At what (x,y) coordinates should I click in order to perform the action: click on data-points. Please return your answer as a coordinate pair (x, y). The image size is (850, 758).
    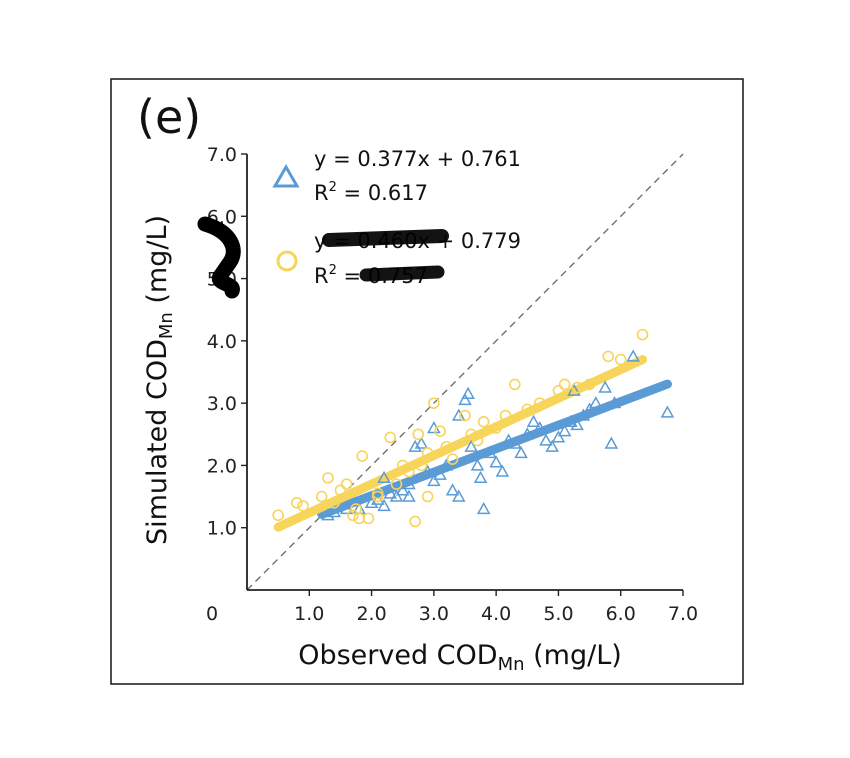
    Looking at the image, I should click on (473, 428).